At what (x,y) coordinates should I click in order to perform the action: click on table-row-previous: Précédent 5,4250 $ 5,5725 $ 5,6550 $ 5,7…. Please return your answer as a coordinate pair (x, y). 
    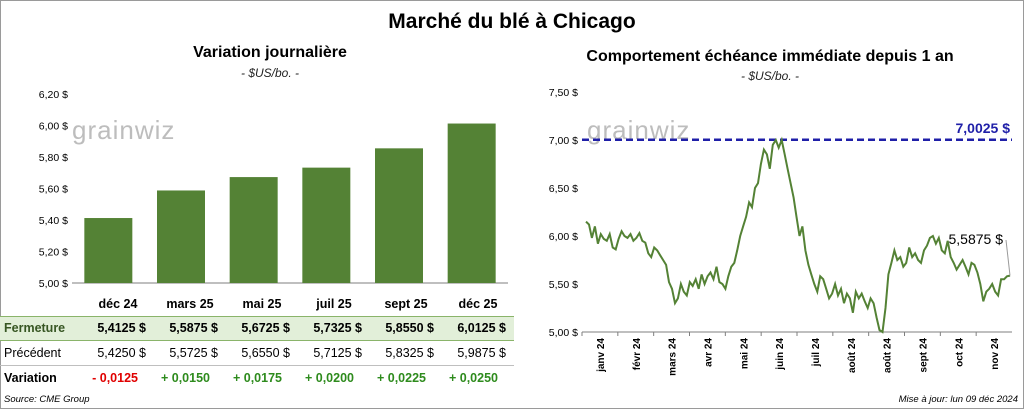
    Looking at the image, I should click on (257, 353).